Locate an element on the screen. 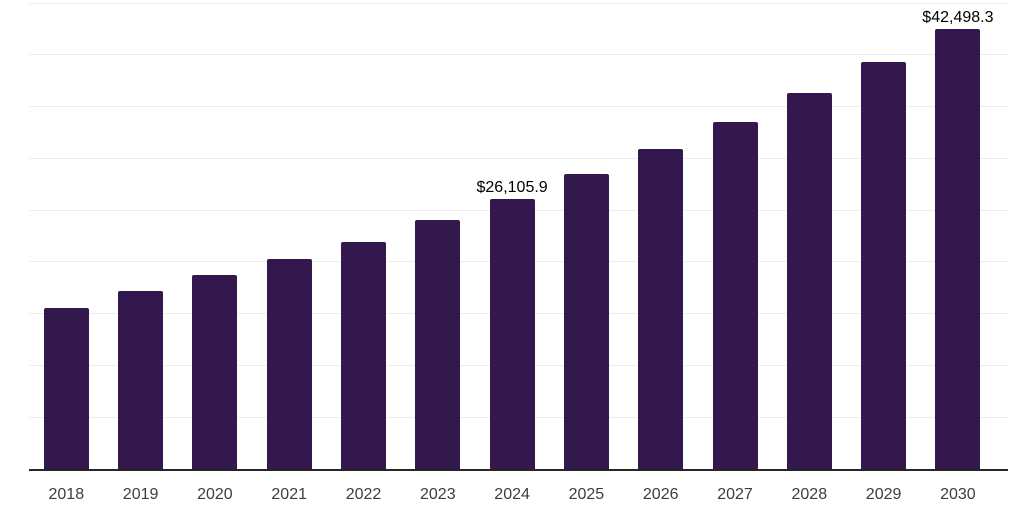 This screenshot has height=512, width=1024. x-tick-label-2021: 2021 is located at coordinates (289, 494).